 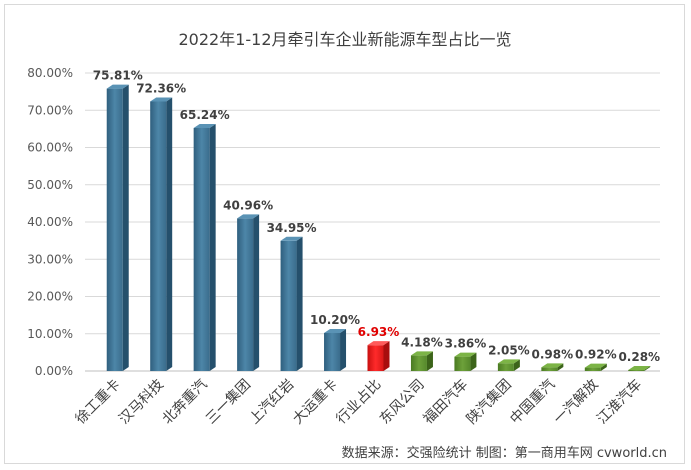 I want to click on x-tick-label: 大运重卡, so click(x=315, y=402).